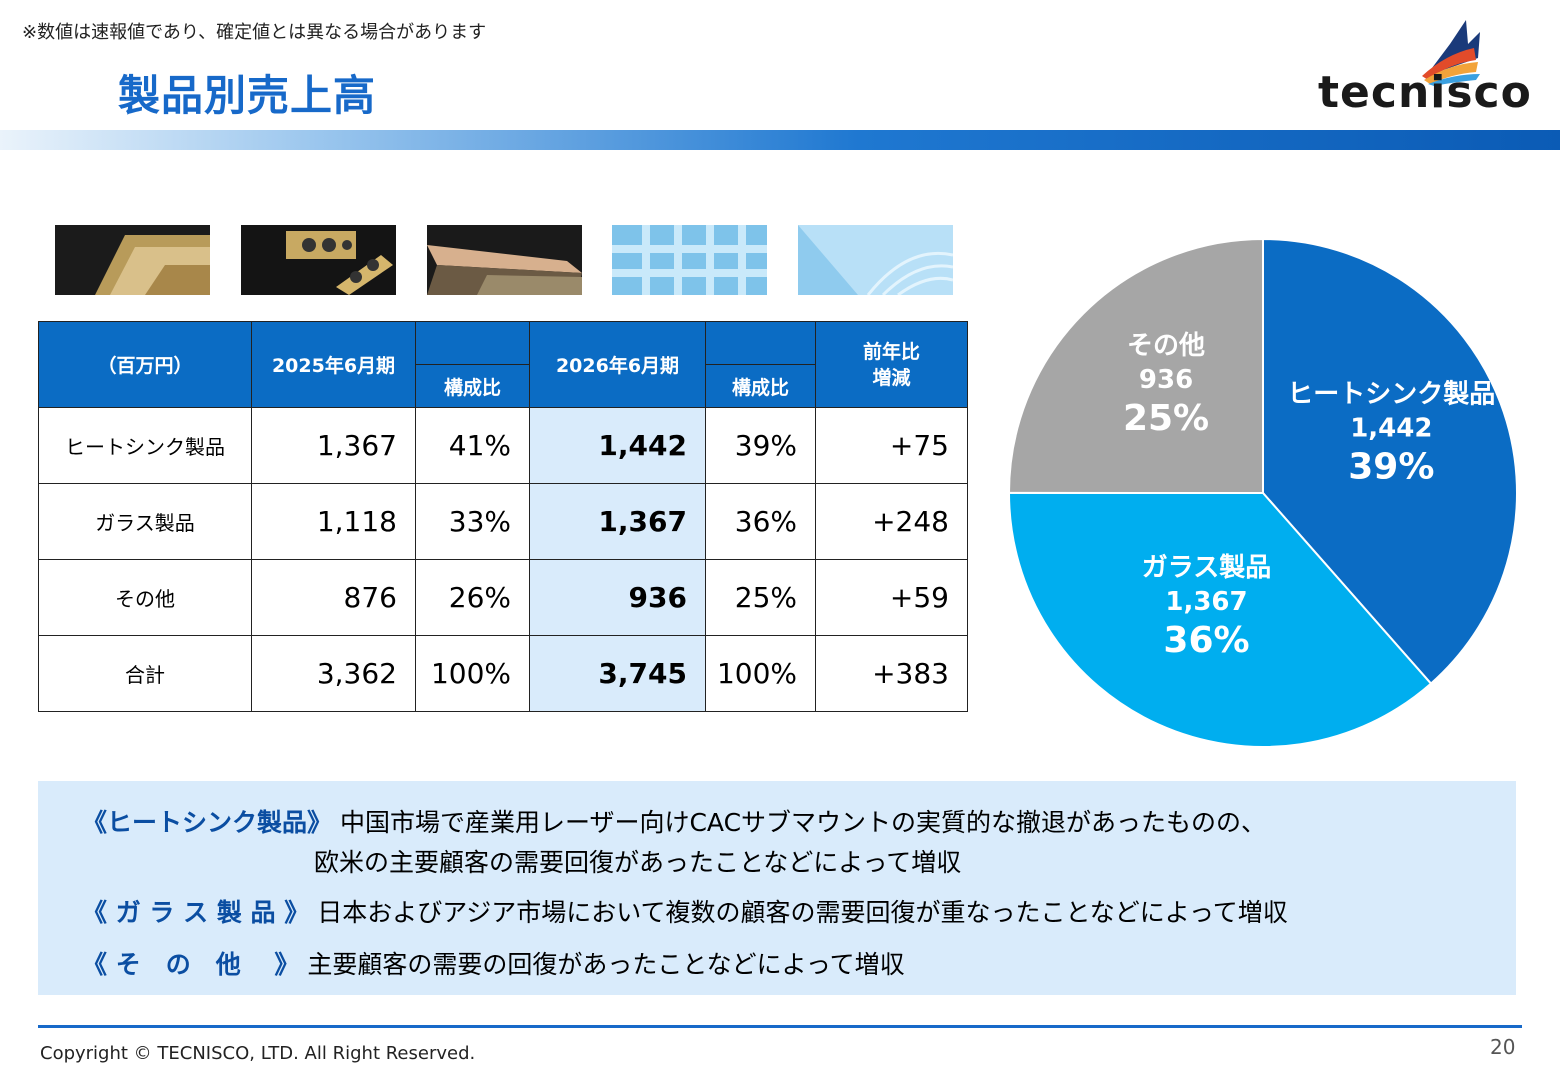 The width and height of the screenshot is (1560, 1080). What do you see at coordinates (617, 521) in the screenshot?
I see `cell-fy2026: 1,367` at bounding box center [617, 521].